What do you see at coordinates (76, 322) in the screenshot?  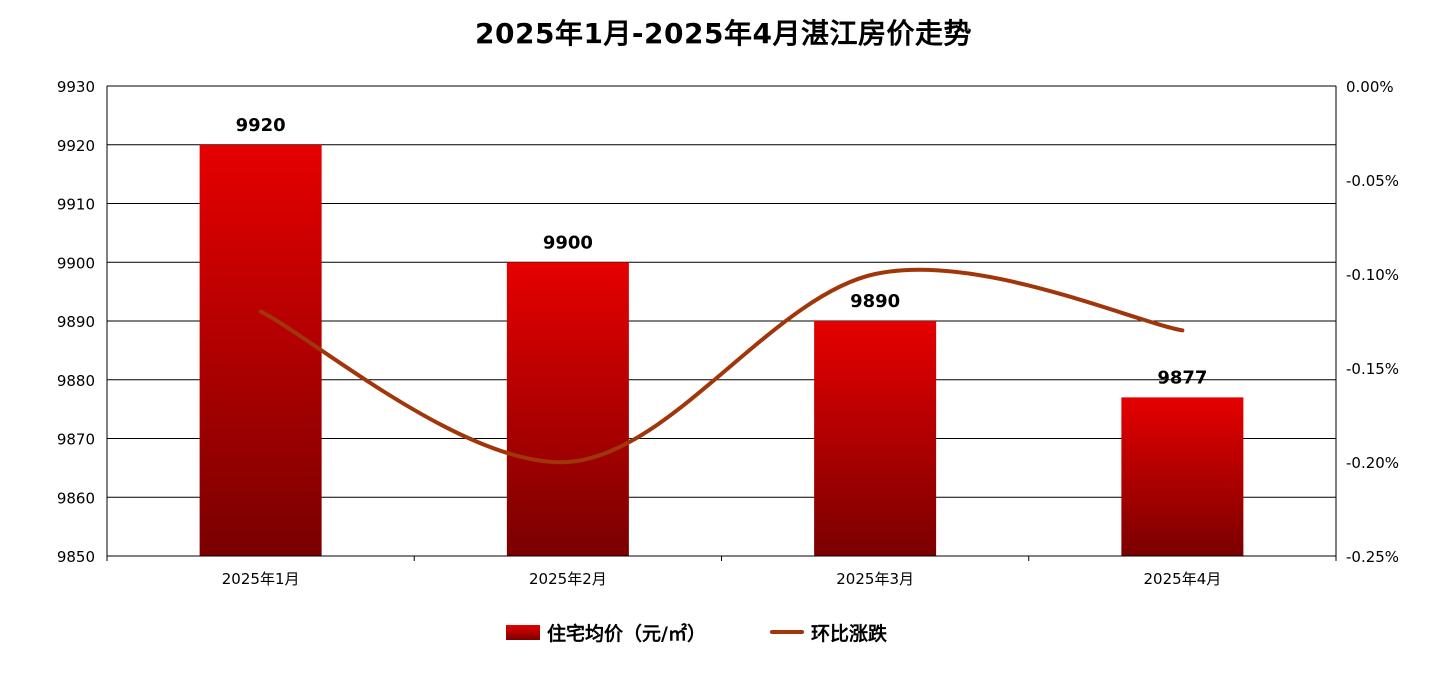 I see `y-left-tick-label: 9890` at bounding box center [76, 322].